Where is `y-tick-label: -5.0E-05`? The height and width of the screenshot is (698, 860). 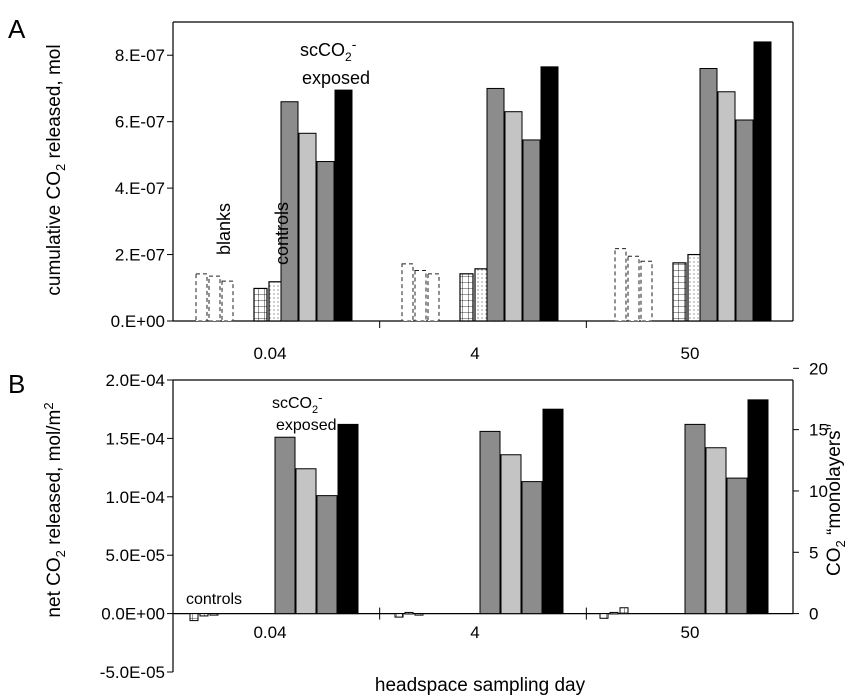 y-tick-label: -5.0E-05 is located at coordinates (132, 672).